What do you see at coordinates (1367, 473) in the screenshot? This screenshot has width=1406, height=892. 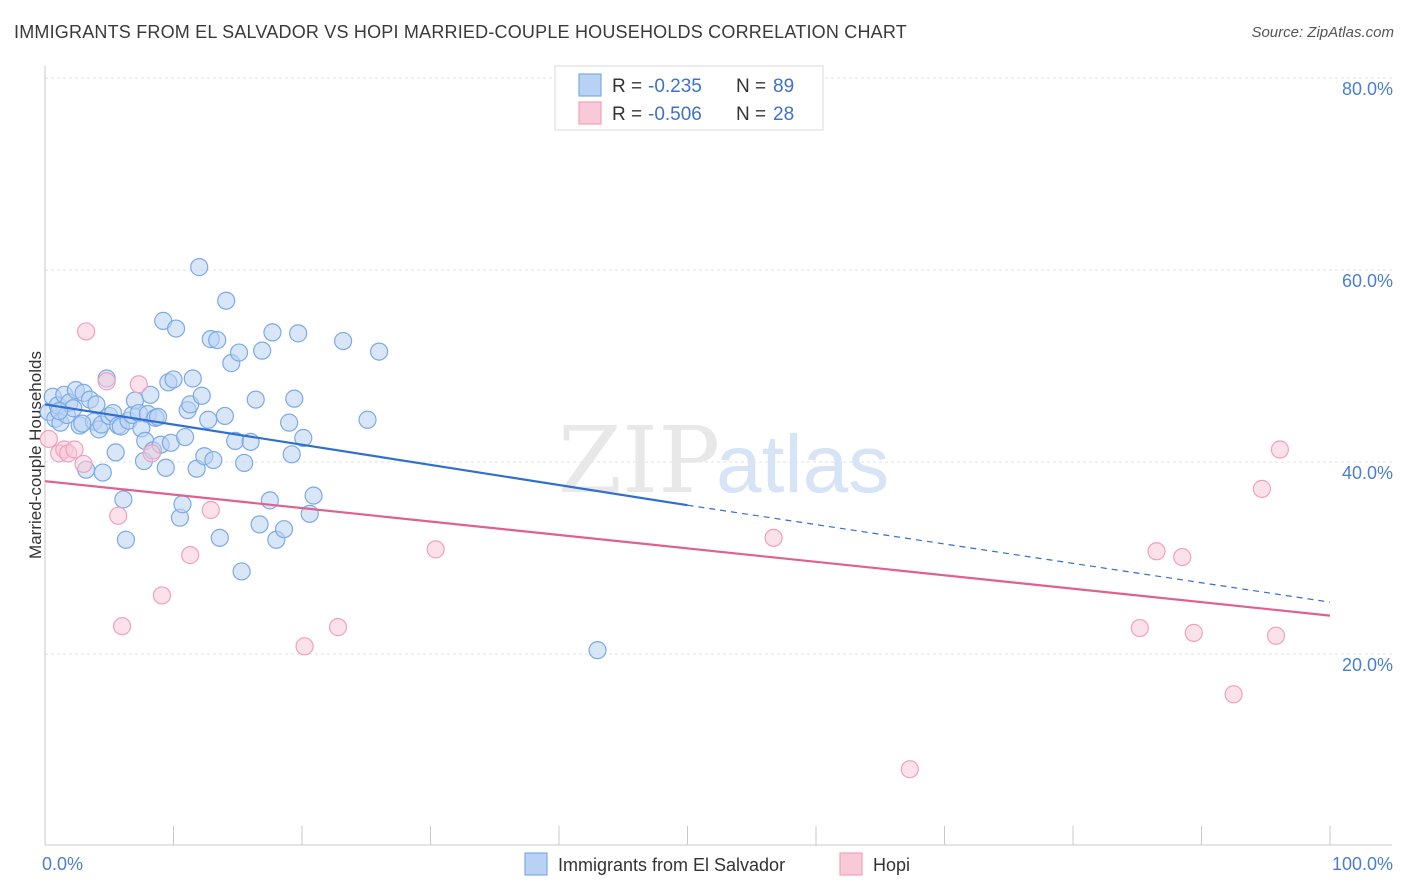 I see `y-tick-label: 40.0%` at bounding box center [1367, 473].